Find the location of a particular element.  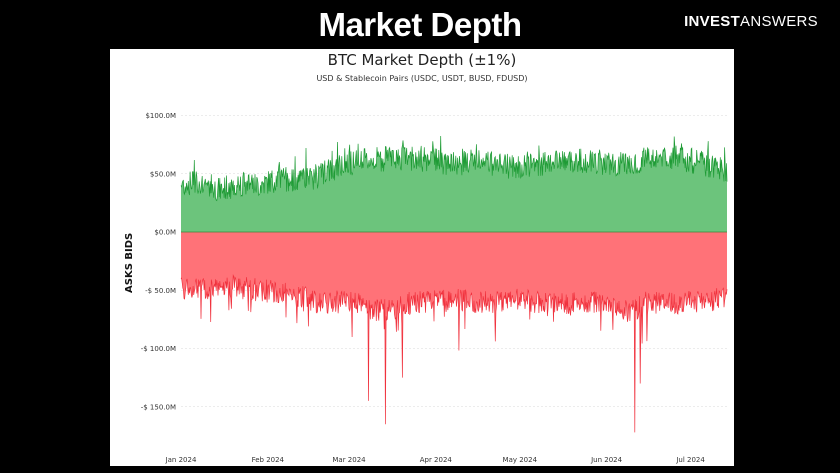

slide-title: Market Depth is located at coordinates (420, 24).